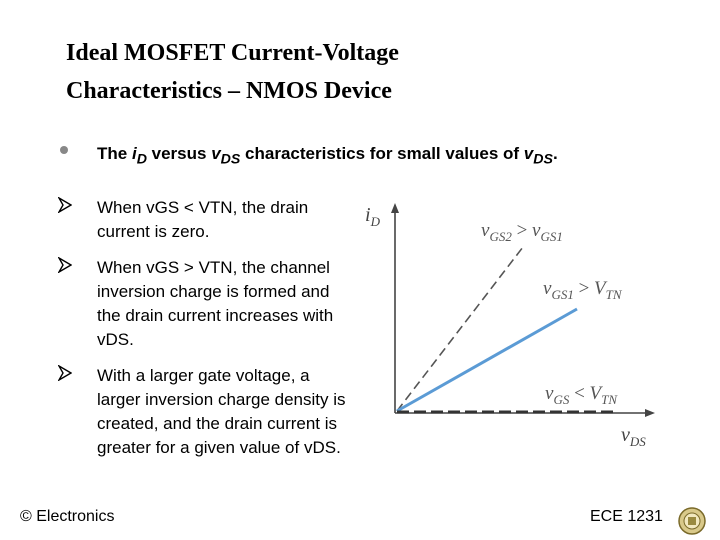 This screenshot has width=720, height=540. Describe the element at coordinates (626, 516) in the screenshot. I see `footer-course: ECE 1231` at that location.